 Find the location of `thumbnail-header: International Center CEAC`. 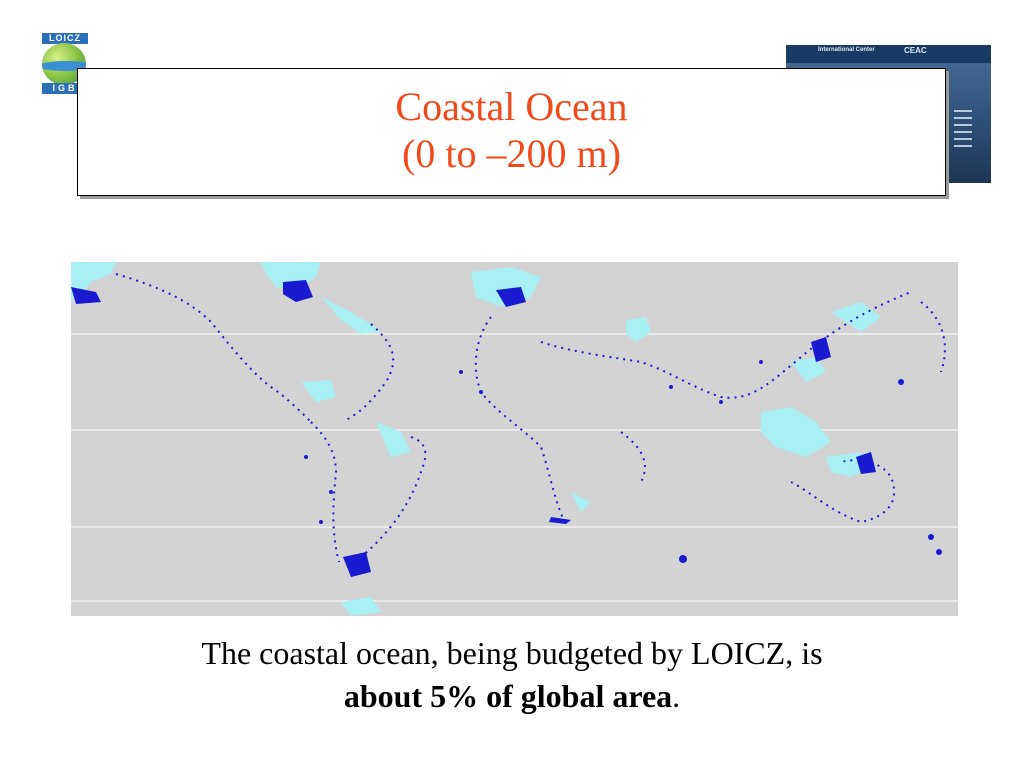

thumbnail-header: International Center CEAC is located at coordinates (888, 54).